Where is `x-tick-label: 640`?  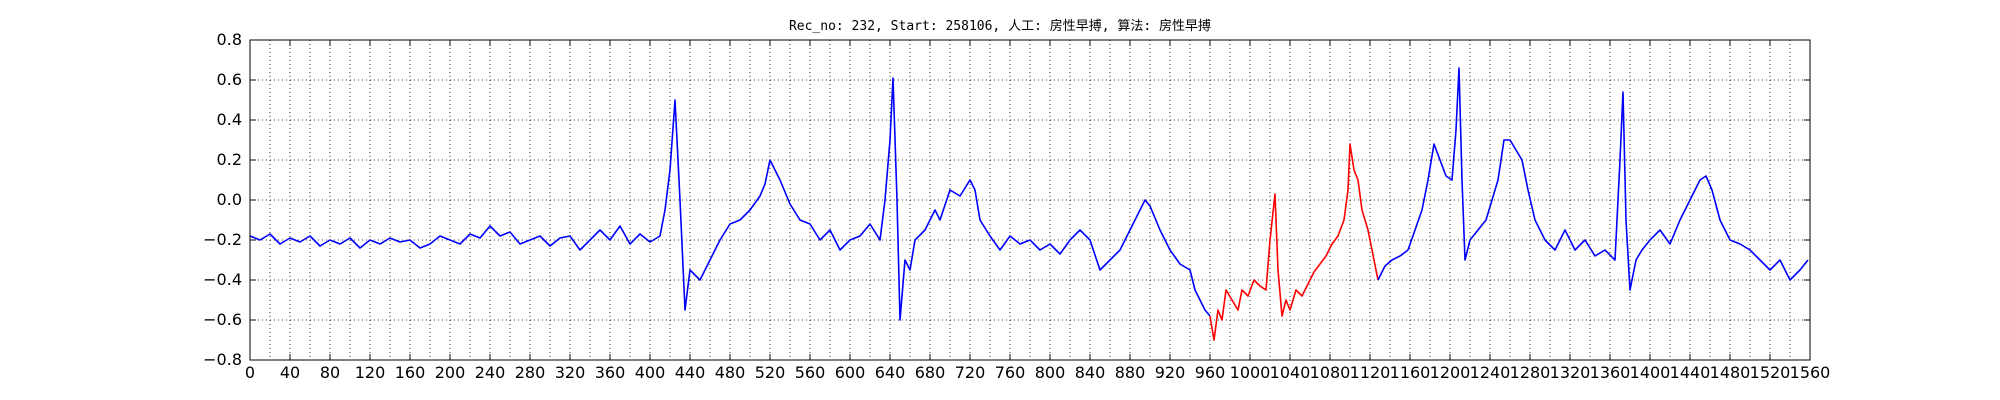
x-tick-label: 640 is located at coordinates (890, 372).